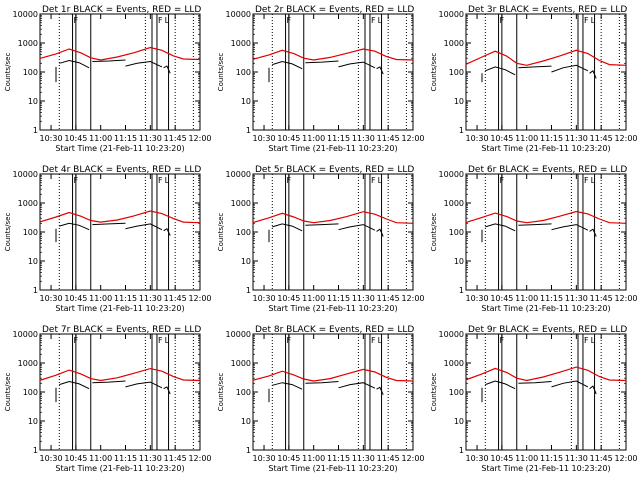  Describe the element at coordinates (334, 170) in the screenshot. I see `chart-title: Det 5r BLACK = Events, RED = LLD` at that location.